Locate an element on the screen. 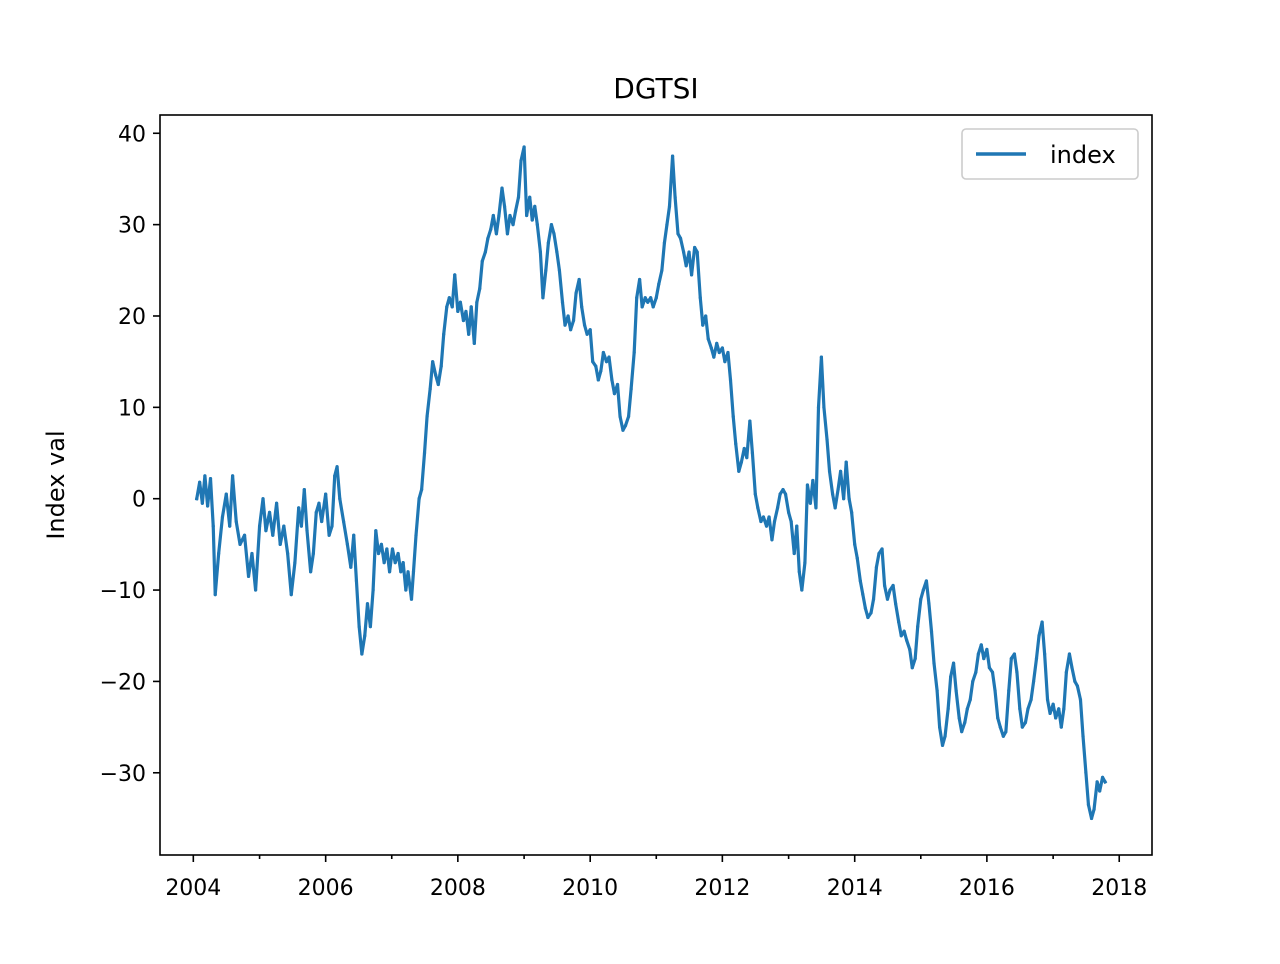  y-axis-ticks: −30 −20 −10 0 10 20 30 40 is located at coordinates (130, 454).